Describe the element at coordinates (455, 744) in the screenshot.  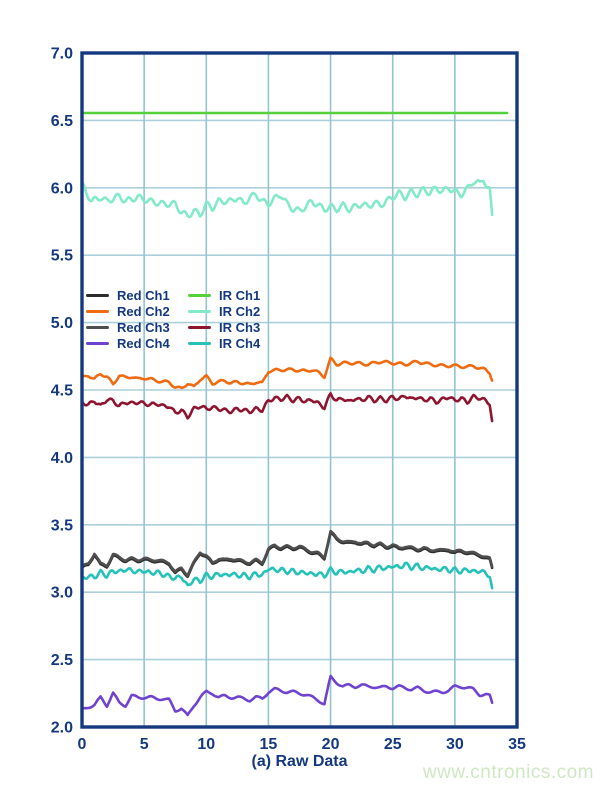
I see `x-tick-label: 30` at that location.